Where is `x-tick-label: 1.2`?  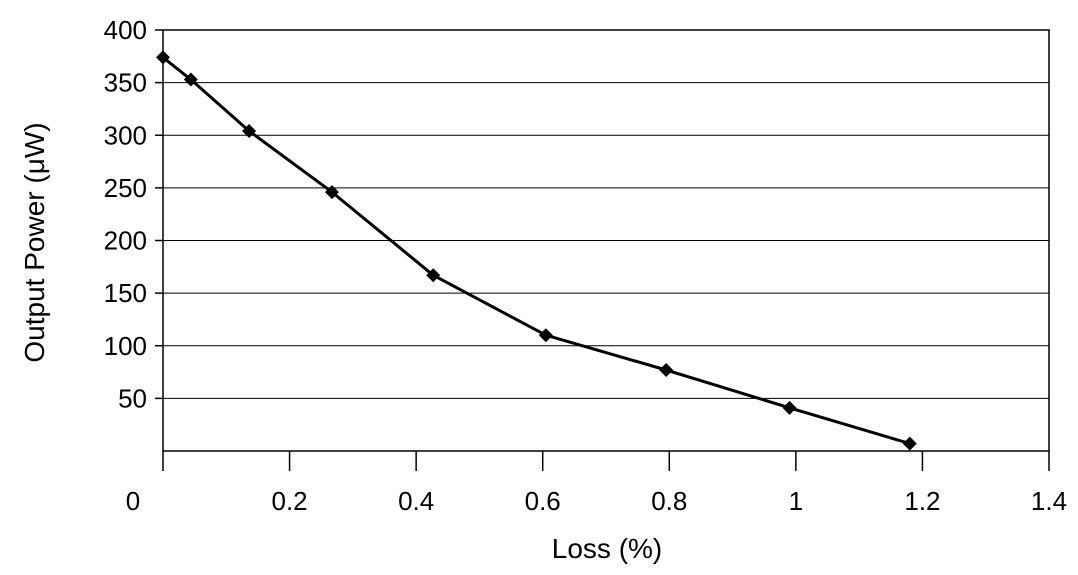
x-tick-label: 1.2 is located at coordinates (922, 501).